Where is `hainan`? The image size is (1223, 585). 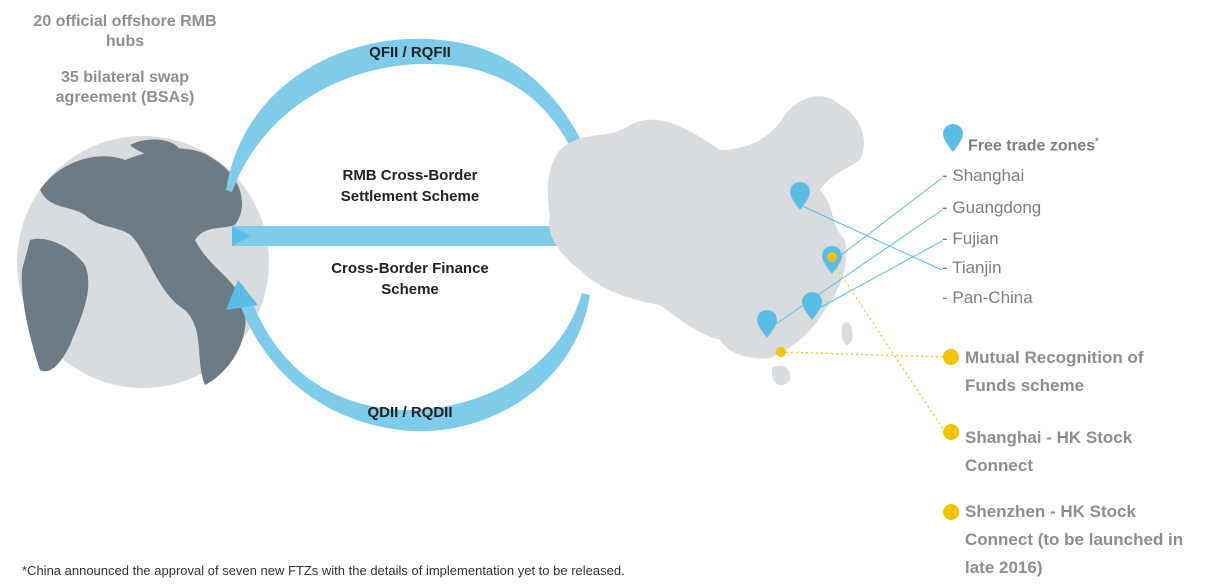 hainan is located at coordinates (781, 375).